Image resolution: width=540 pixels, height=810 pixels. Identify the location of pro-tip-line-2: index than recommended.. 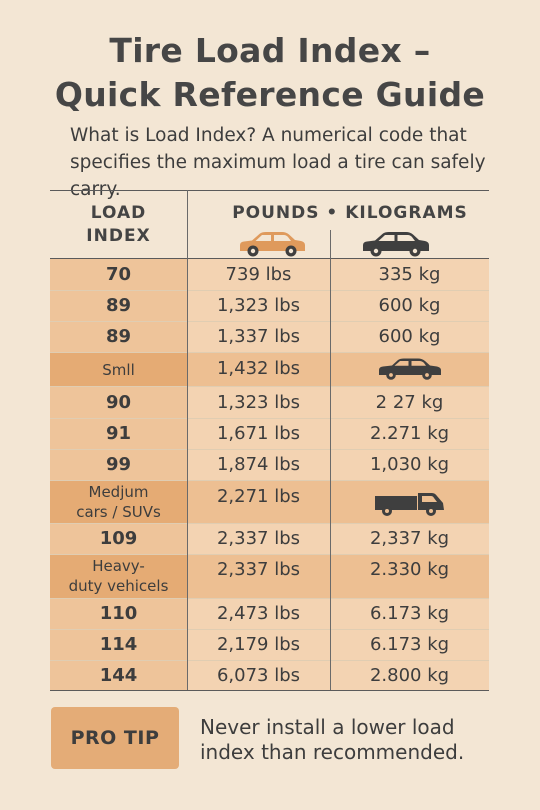
(332, 752).